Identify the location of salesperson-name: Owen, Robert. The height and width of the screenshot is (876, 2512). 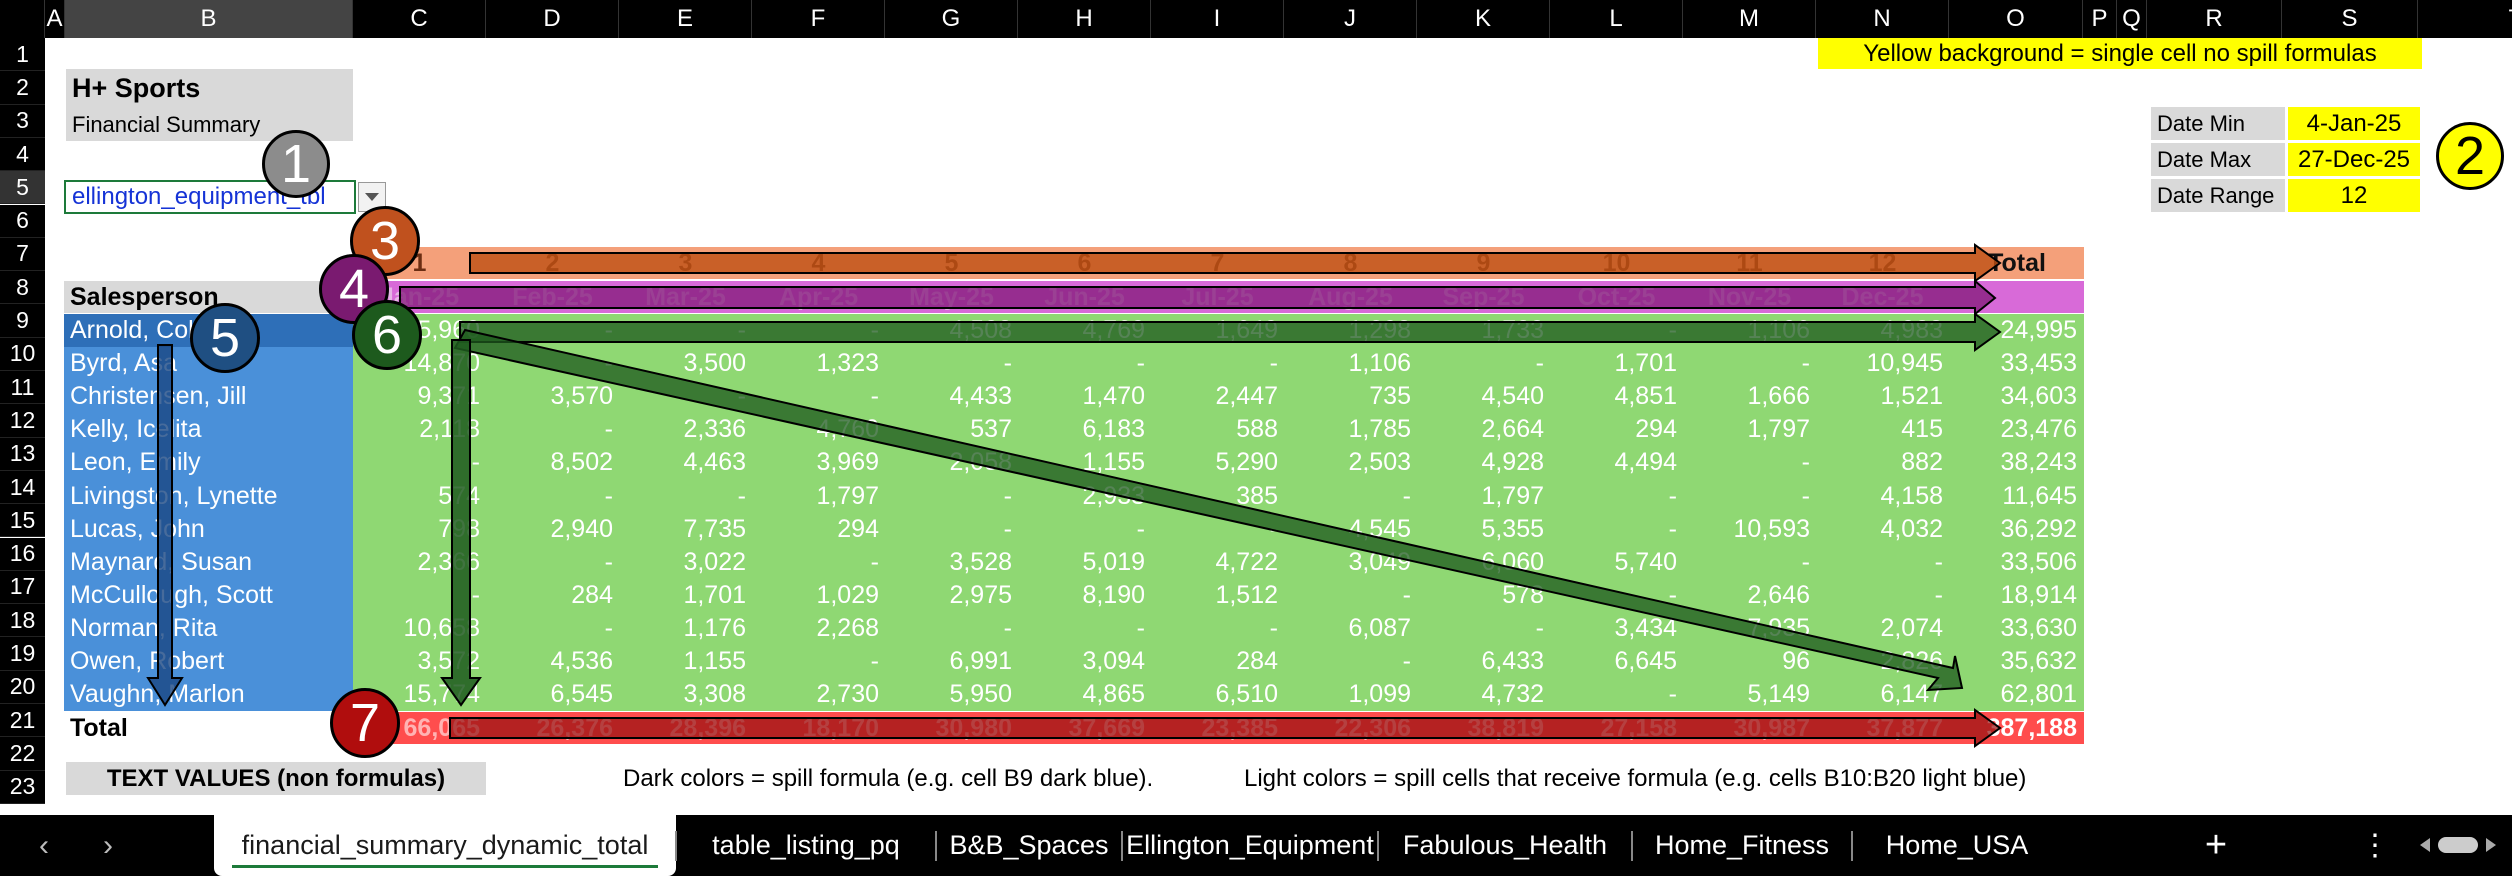
(147, 661).